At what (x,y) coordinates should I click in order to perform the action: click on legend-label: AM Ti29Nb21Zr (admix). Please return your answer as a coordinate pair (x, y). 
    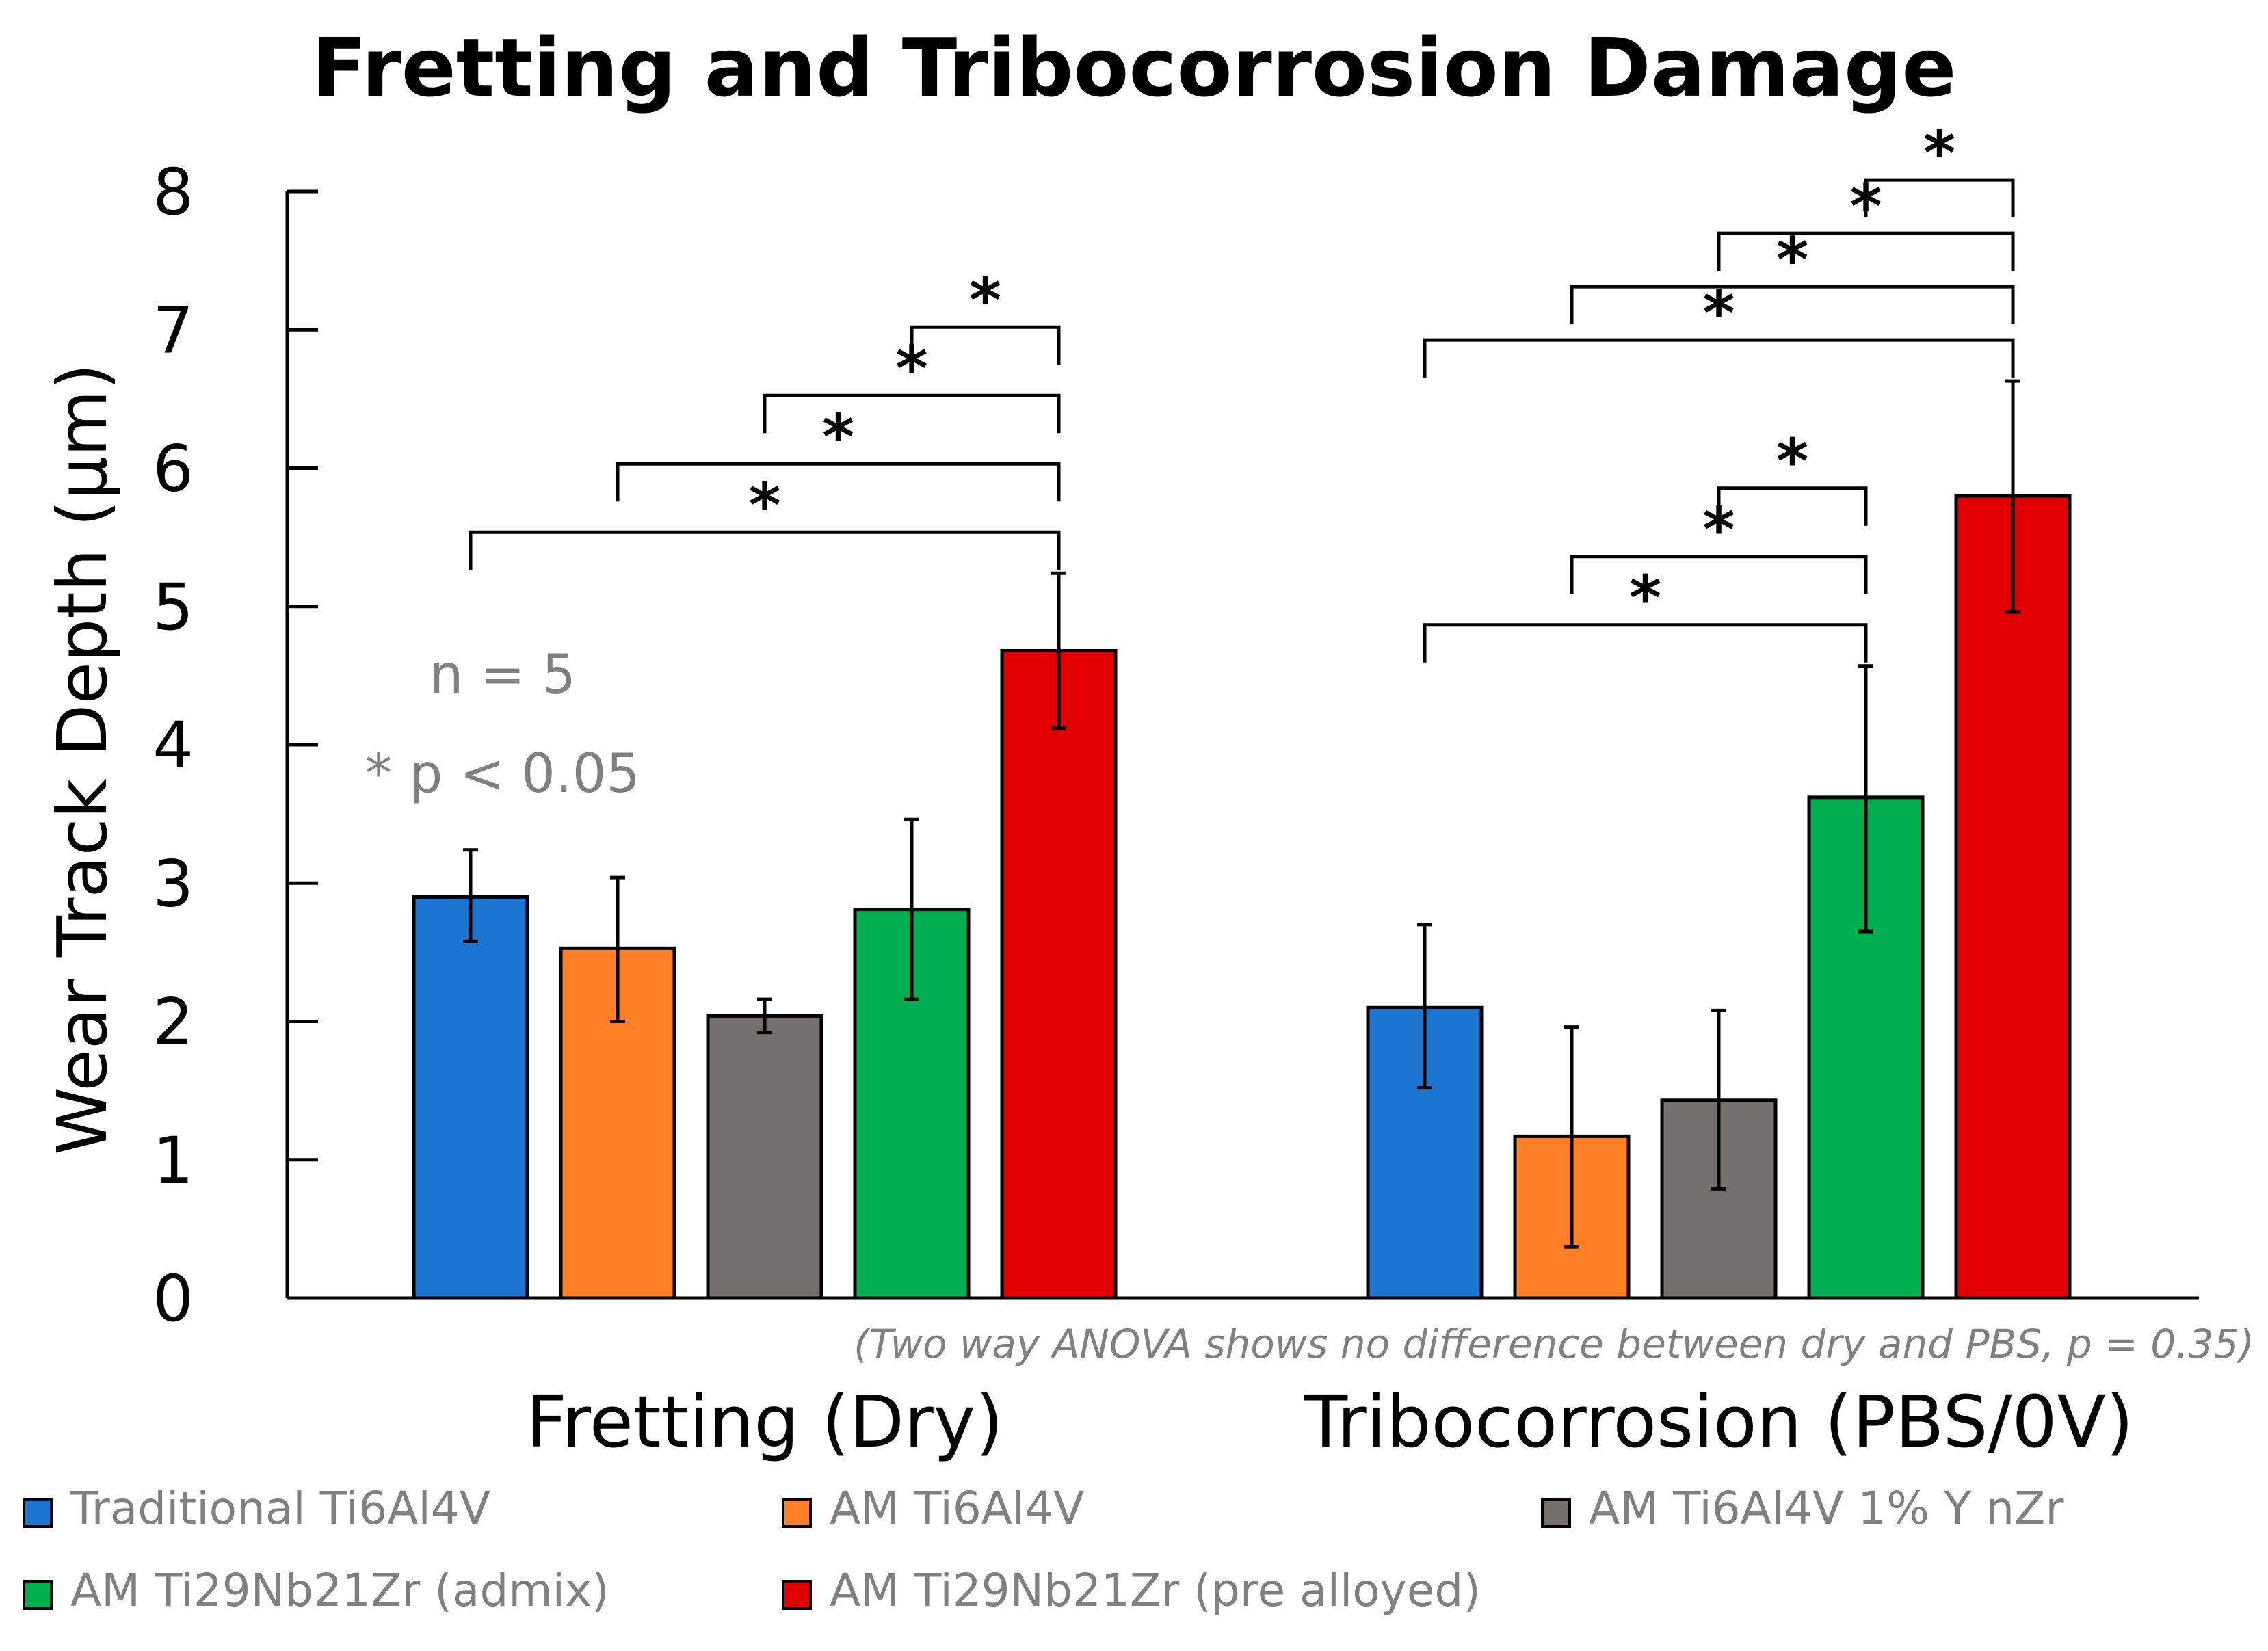
    Looking at the image, I should click on (339, 1590).